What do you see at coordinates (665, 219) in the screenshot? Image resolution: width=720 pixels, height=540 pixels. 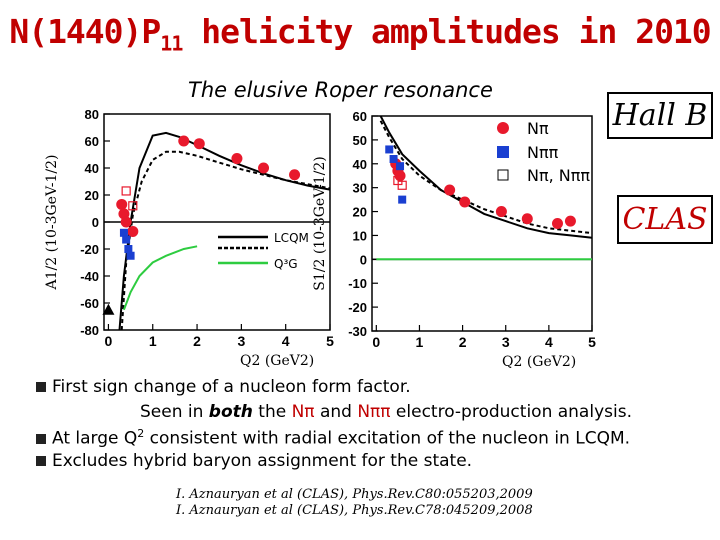 I see `clas-label: CLAS` at bounding box center [665, 219].